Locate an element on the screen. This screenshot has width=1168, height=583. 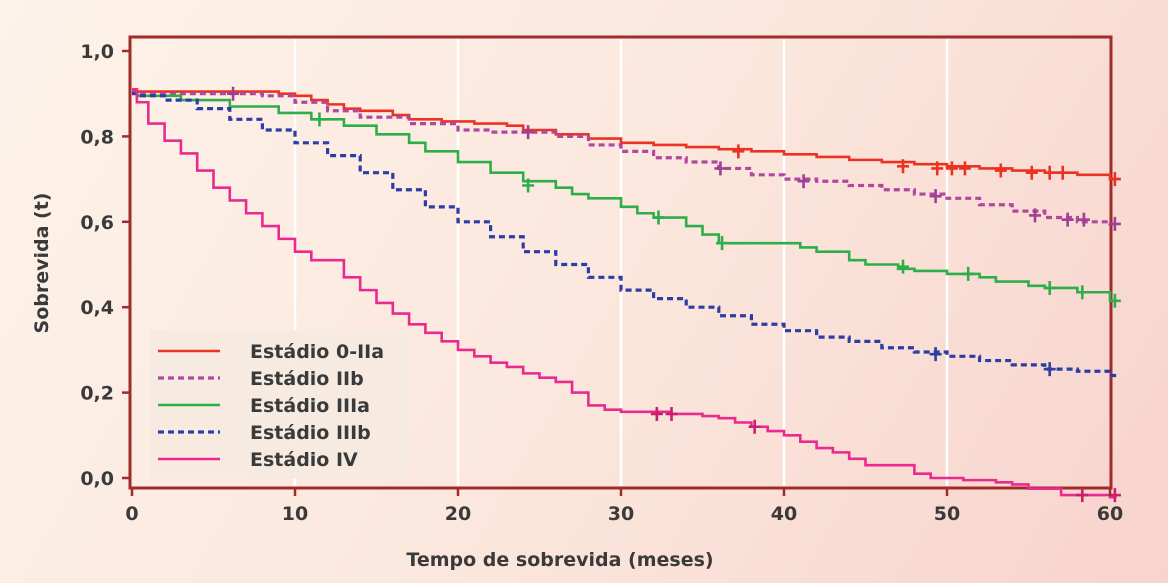
x-axis-title: Tempo de sobrevida (meses) is located at coordinates (559, 560).